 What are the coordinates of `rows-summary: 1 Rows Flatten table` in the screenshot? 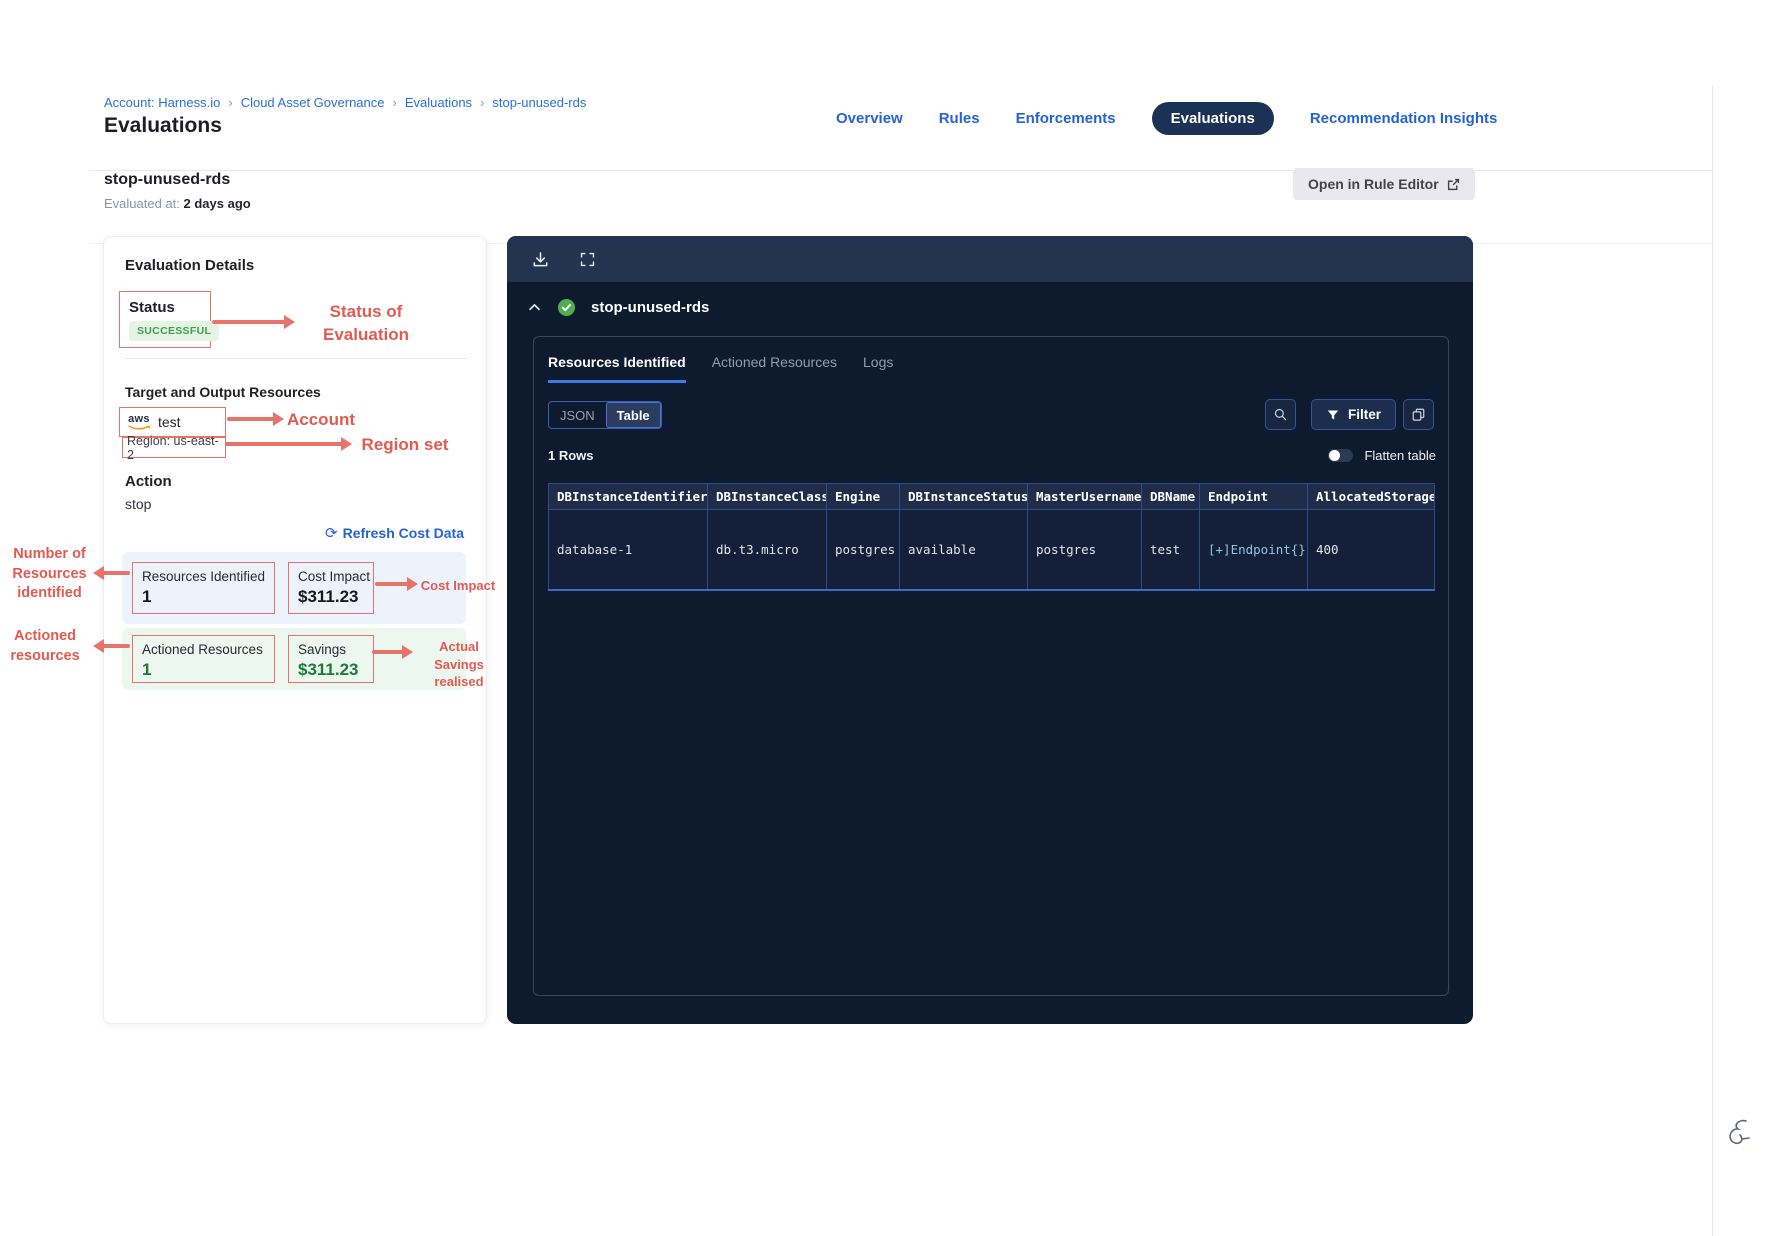 It's located at (992, 457).